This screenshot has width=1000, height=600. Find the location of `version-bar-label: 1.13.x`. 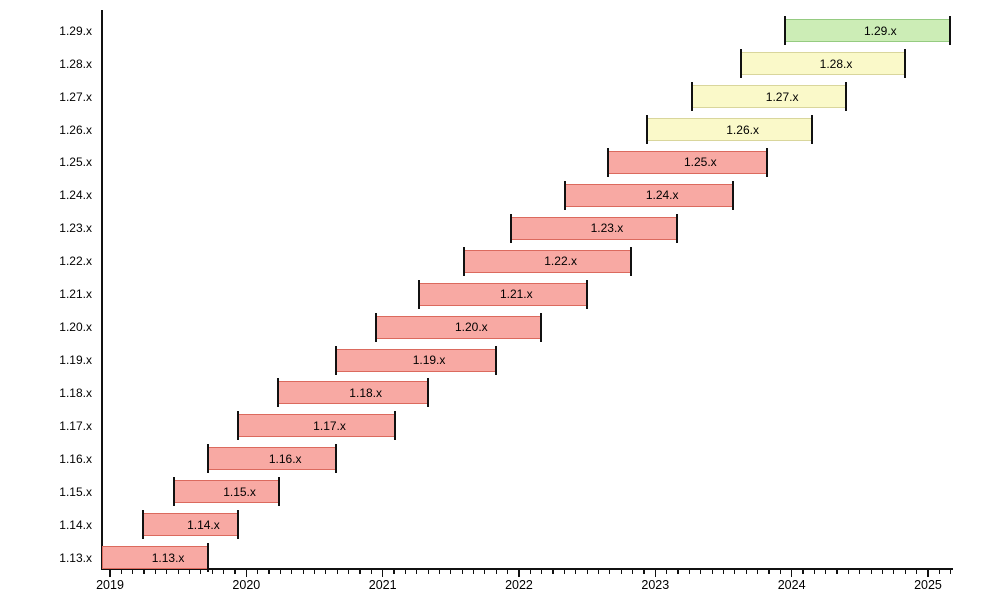

version-bar-label: 1.13.x is located at coordinates (168, 557).